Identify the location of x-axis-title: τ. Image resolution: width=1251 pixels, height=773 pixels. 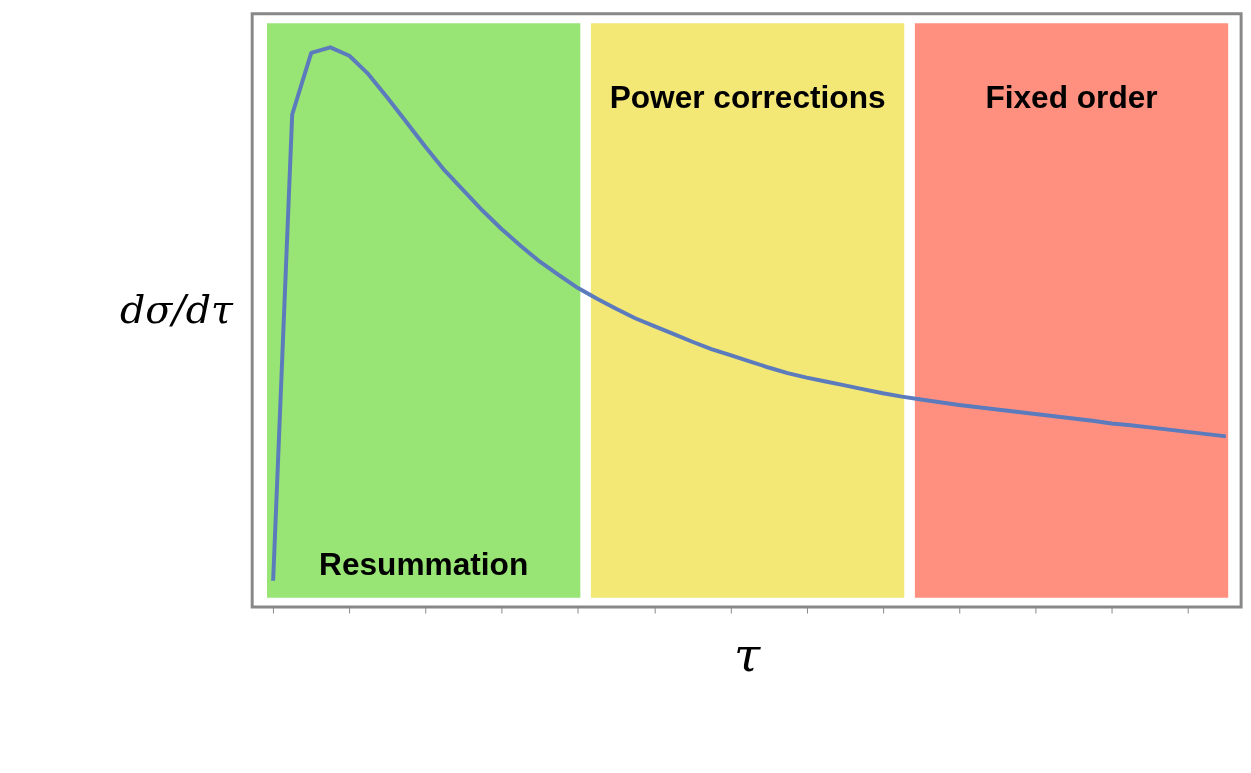
(748, 655).